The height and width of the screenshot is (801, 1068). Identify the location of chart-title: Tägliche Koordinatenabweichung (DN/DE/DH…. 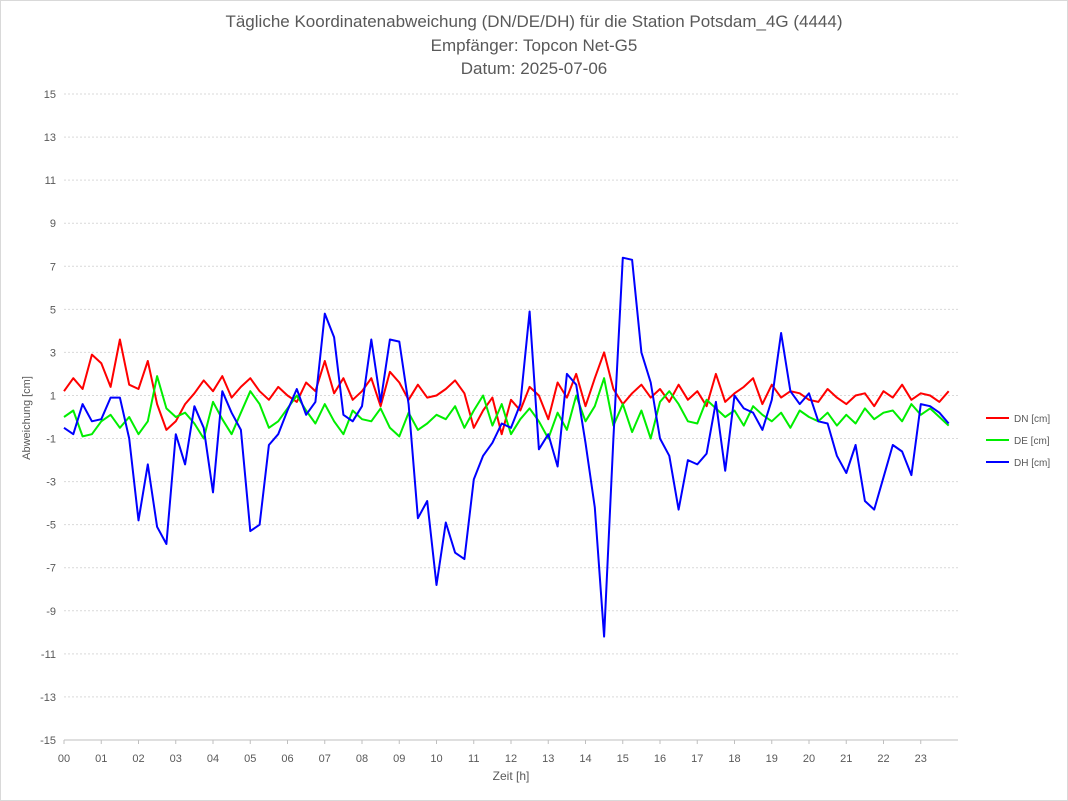
(534, 21).